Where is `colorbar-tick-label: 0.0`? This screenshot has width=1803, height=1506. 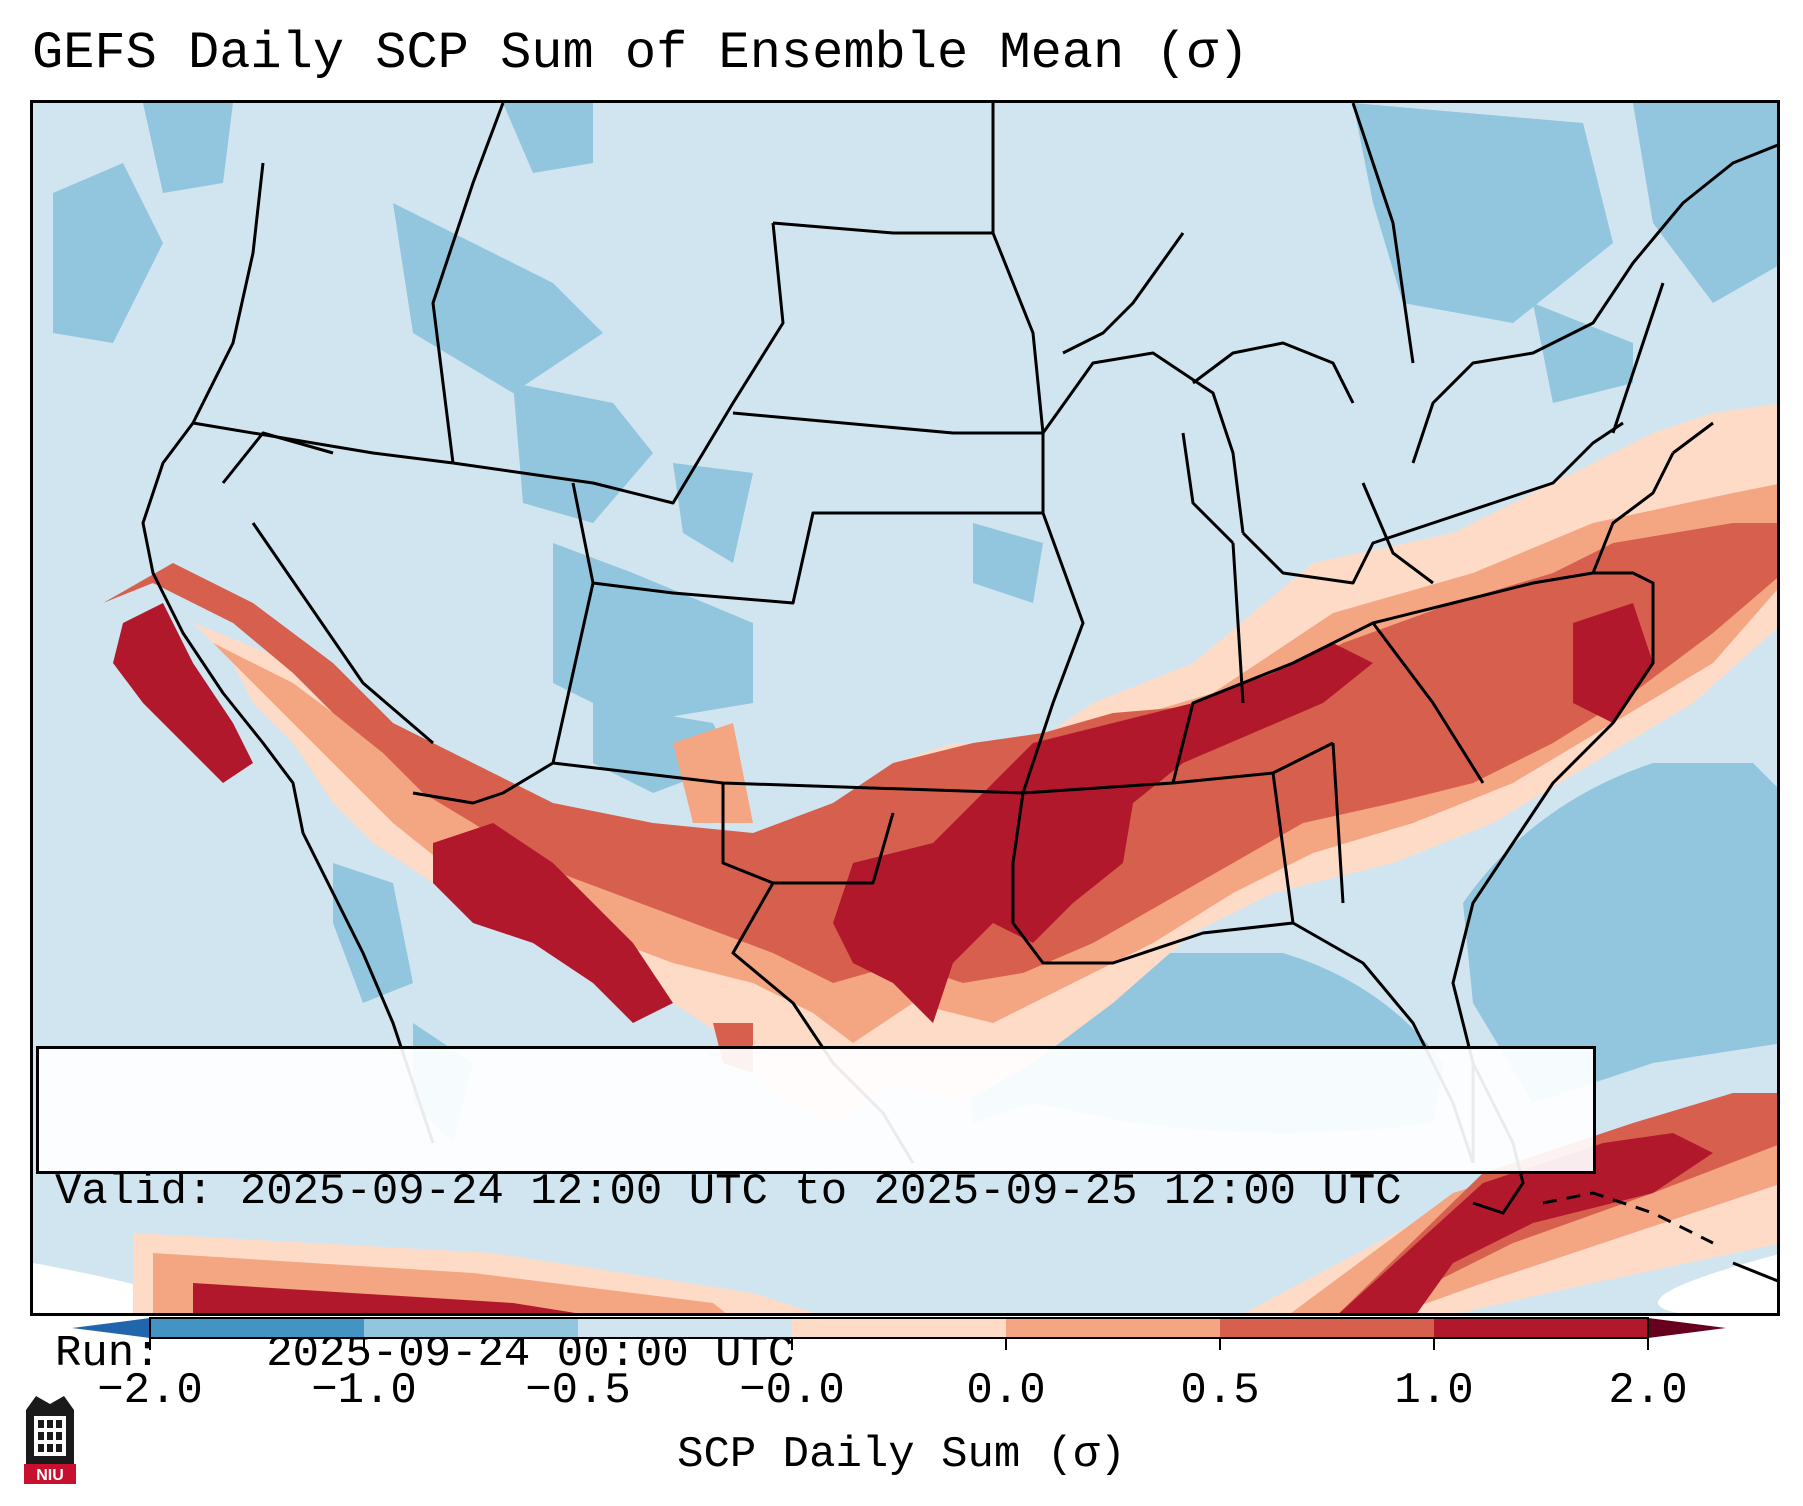 colorbar-tick-label: 0.0 is located at coordinates (1006, 1391).